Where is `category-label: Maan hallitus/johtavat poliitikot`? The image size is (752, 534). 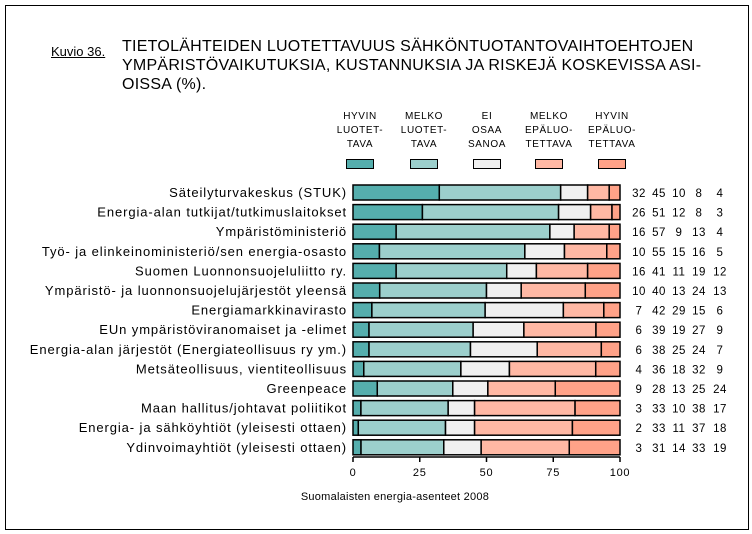
category-label: Maan hallitus/johtavat poliitikot is located at coordinates (244, 408).